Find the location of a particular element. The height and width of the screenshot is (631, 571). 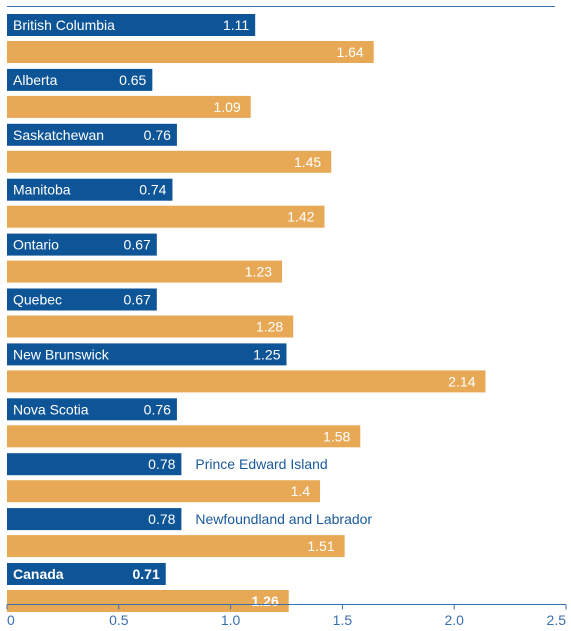

bar-series0-canada is located at coordinates (86, 574).